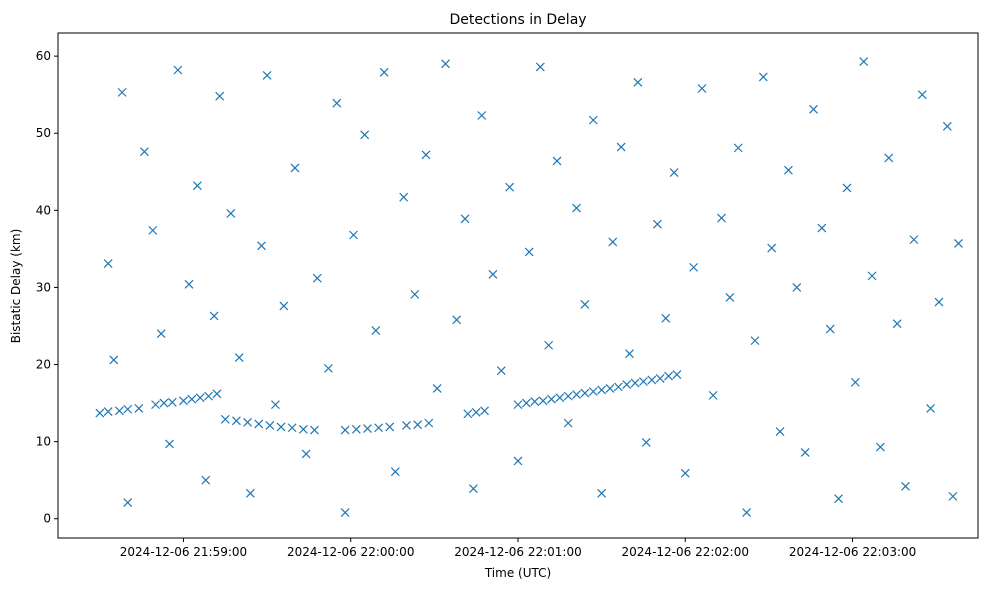 The image size is (989, 590). What do you see at coordinates (685, 552) in the screenshot?
I see `x-tick-label-3: 2024-12-06 22:02:00` at bounding box center [685, 552].